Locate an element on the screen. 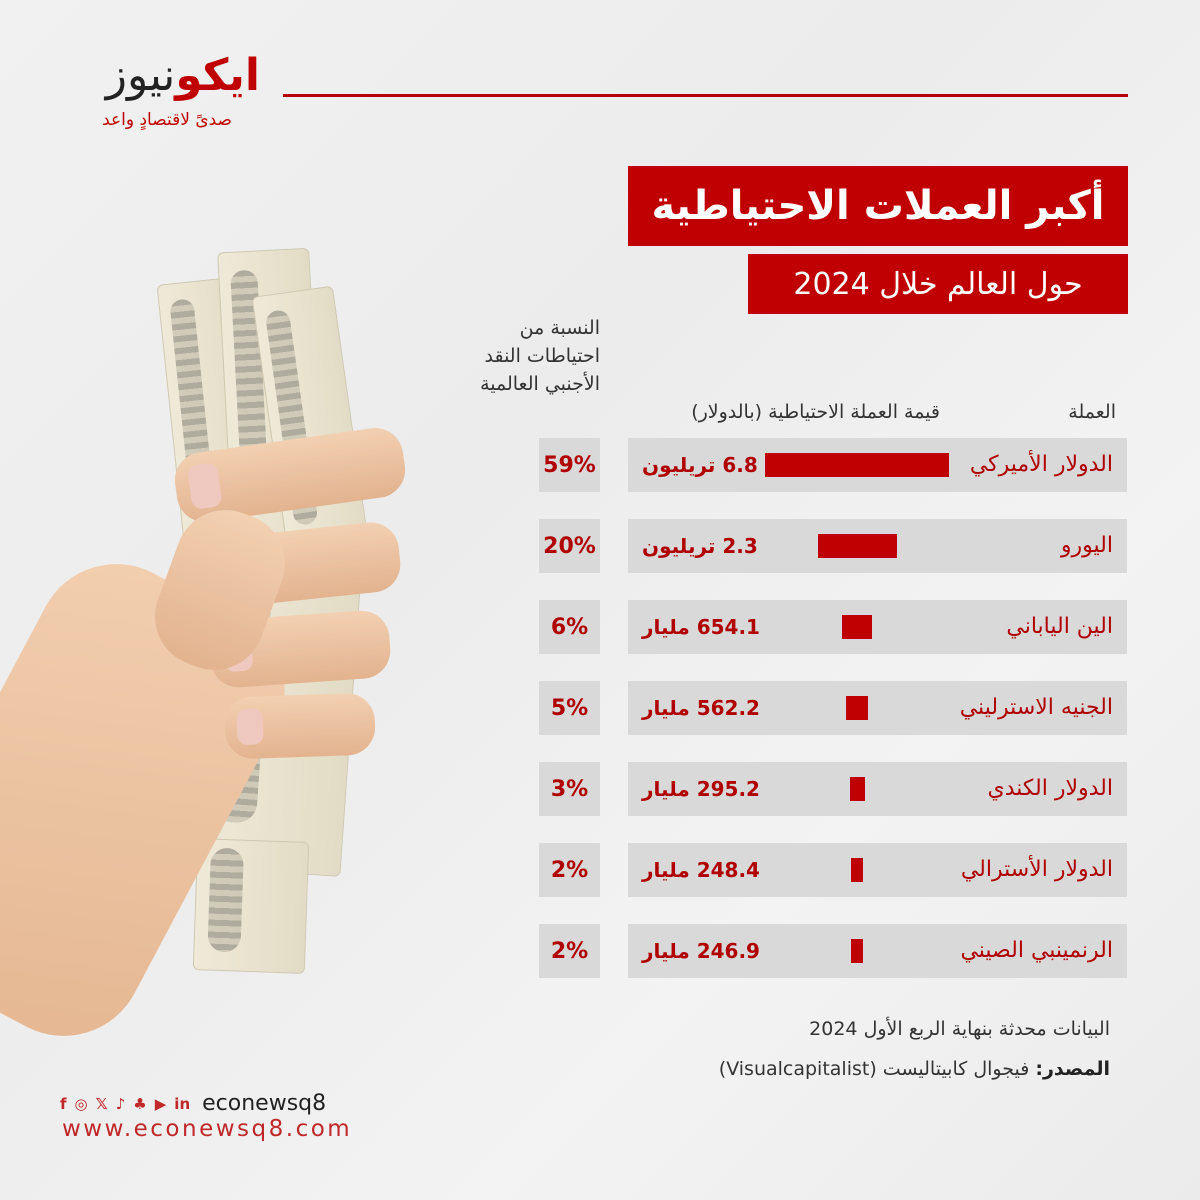  logo-black-part: نيوز is located at coordinates (140, 75).